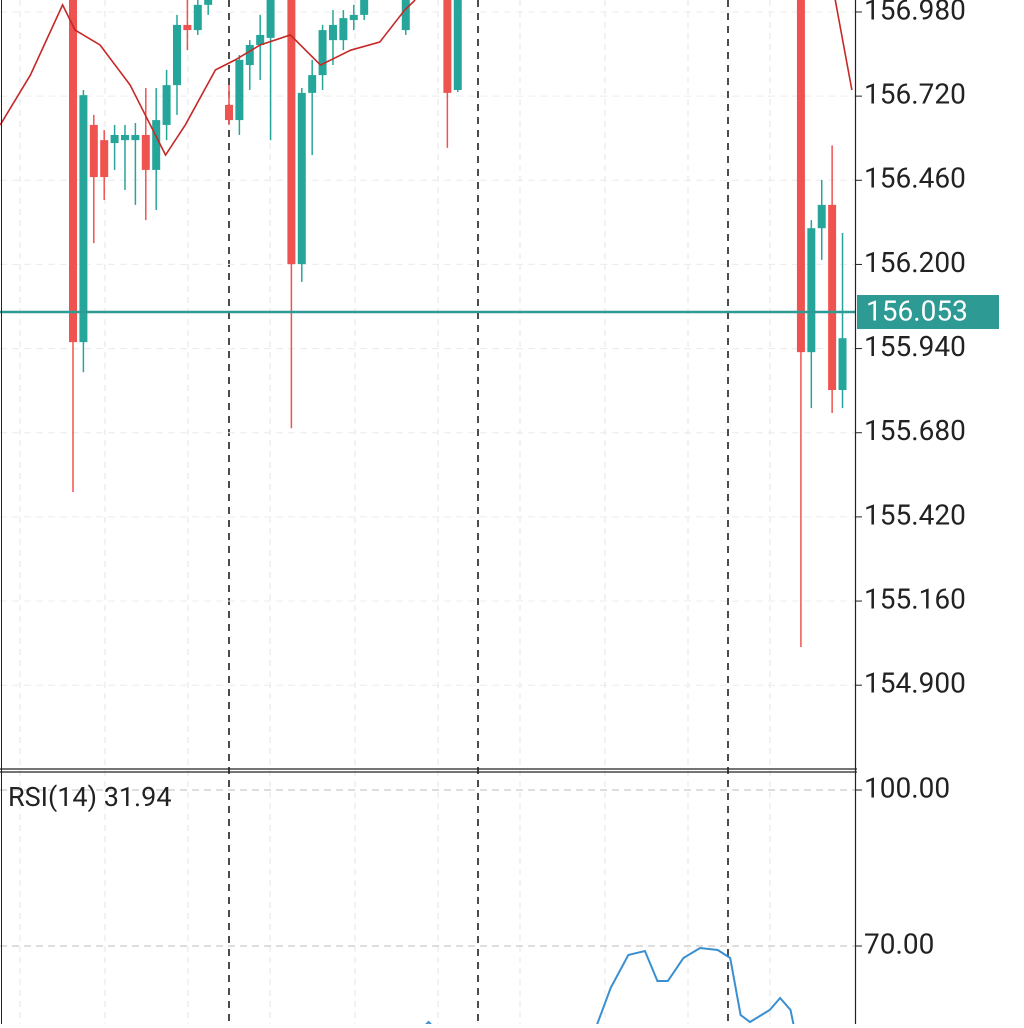 This screenshot has height=1028, width=1024. Describe the element at coordinates (915, 514) in the screenshot. I see `y-tick-label: 155.420` at that location.